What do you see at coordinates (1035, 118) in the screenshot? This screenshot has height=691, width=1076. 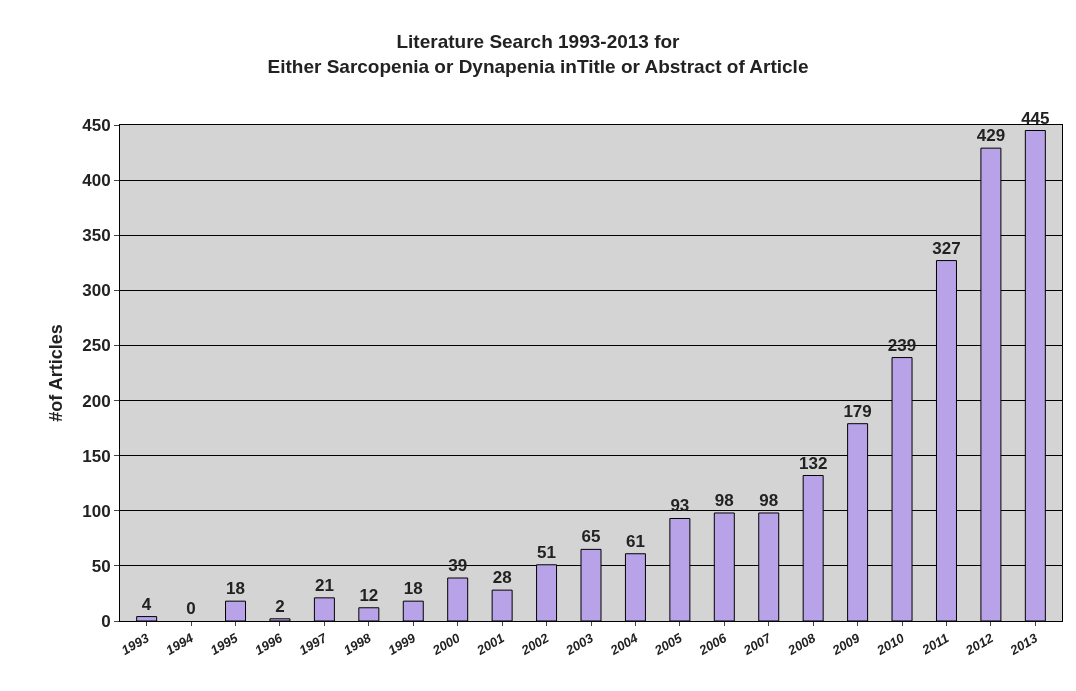 I see `data-label: 445` at bounding box center [1035, 118].